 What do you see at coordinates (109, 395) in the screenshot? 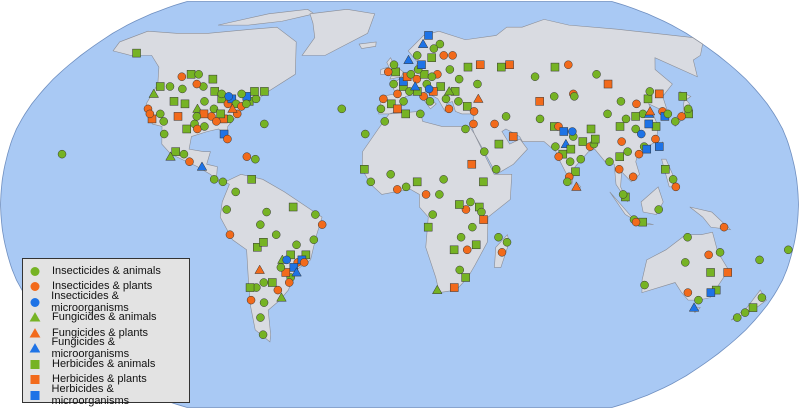
I see `legend-item: Herbicides & microorganisms` at bounding box center [109, 395].